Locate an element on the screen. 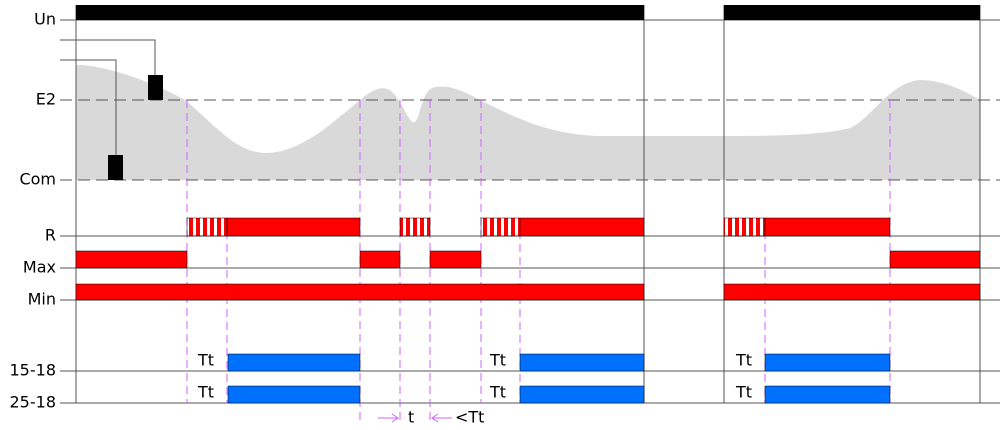  row-label: E2 is located at coordinates (46, 99).